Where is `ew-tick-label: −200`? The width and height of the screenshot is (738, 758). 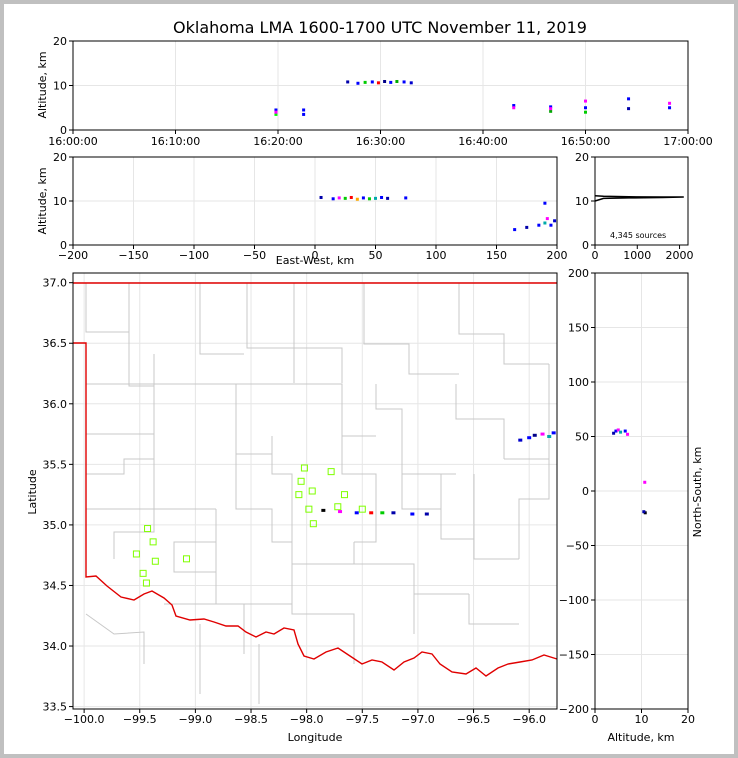 ew-tick-label: −200 is located at coordinates (73, 255).